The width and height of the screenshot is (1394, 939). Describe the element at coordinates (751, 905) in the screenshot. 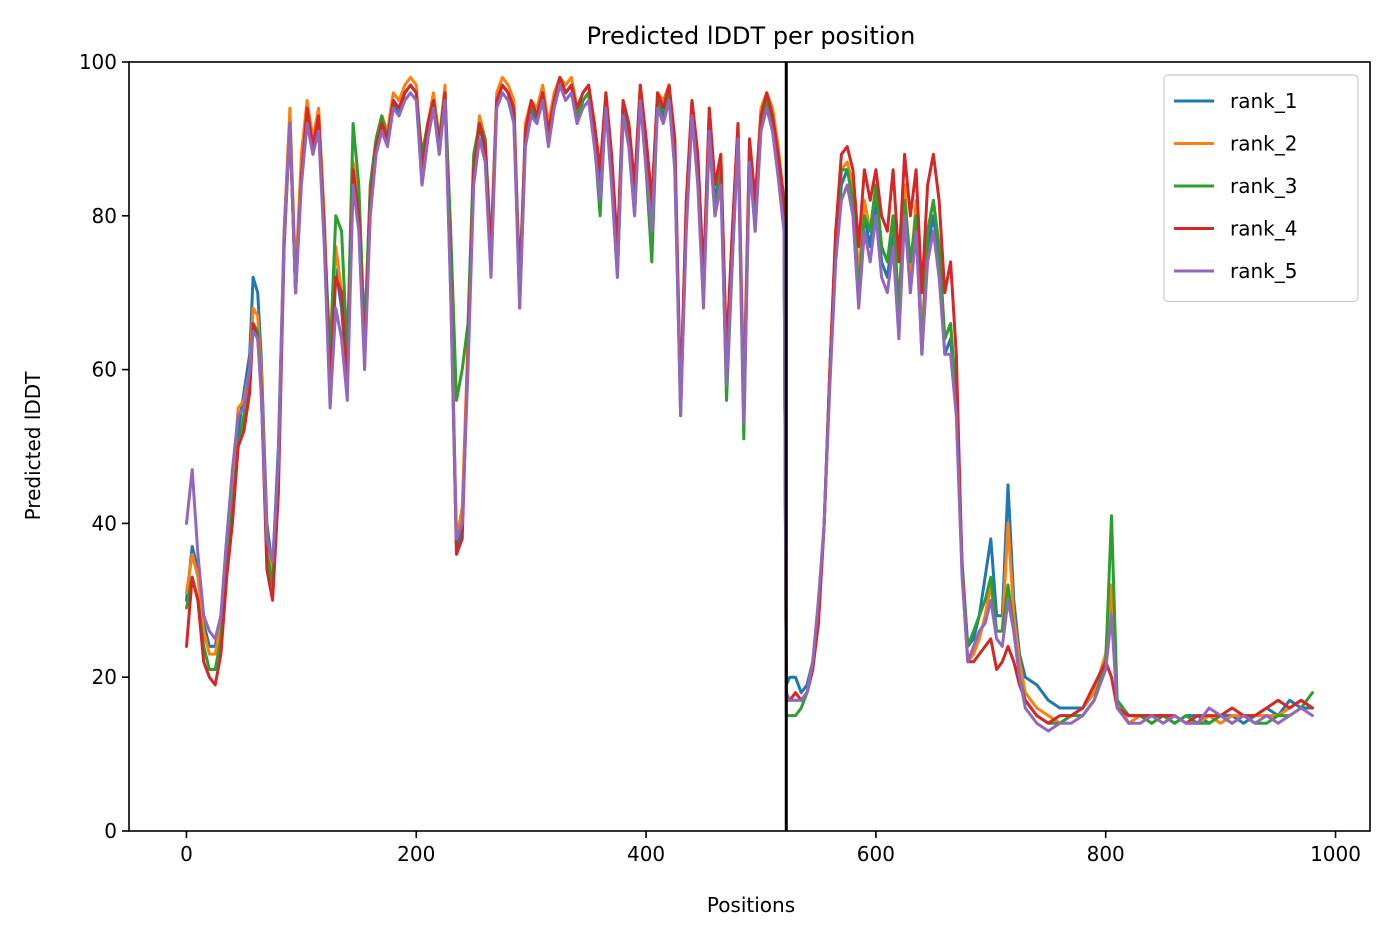

I see `x-axis-label: Positions` at that location.